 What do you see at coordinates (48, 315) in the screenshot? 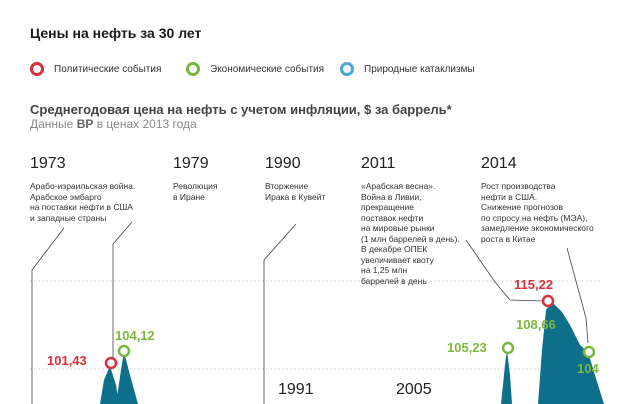
I see `connector-1973` at bounding box center [48, 315].